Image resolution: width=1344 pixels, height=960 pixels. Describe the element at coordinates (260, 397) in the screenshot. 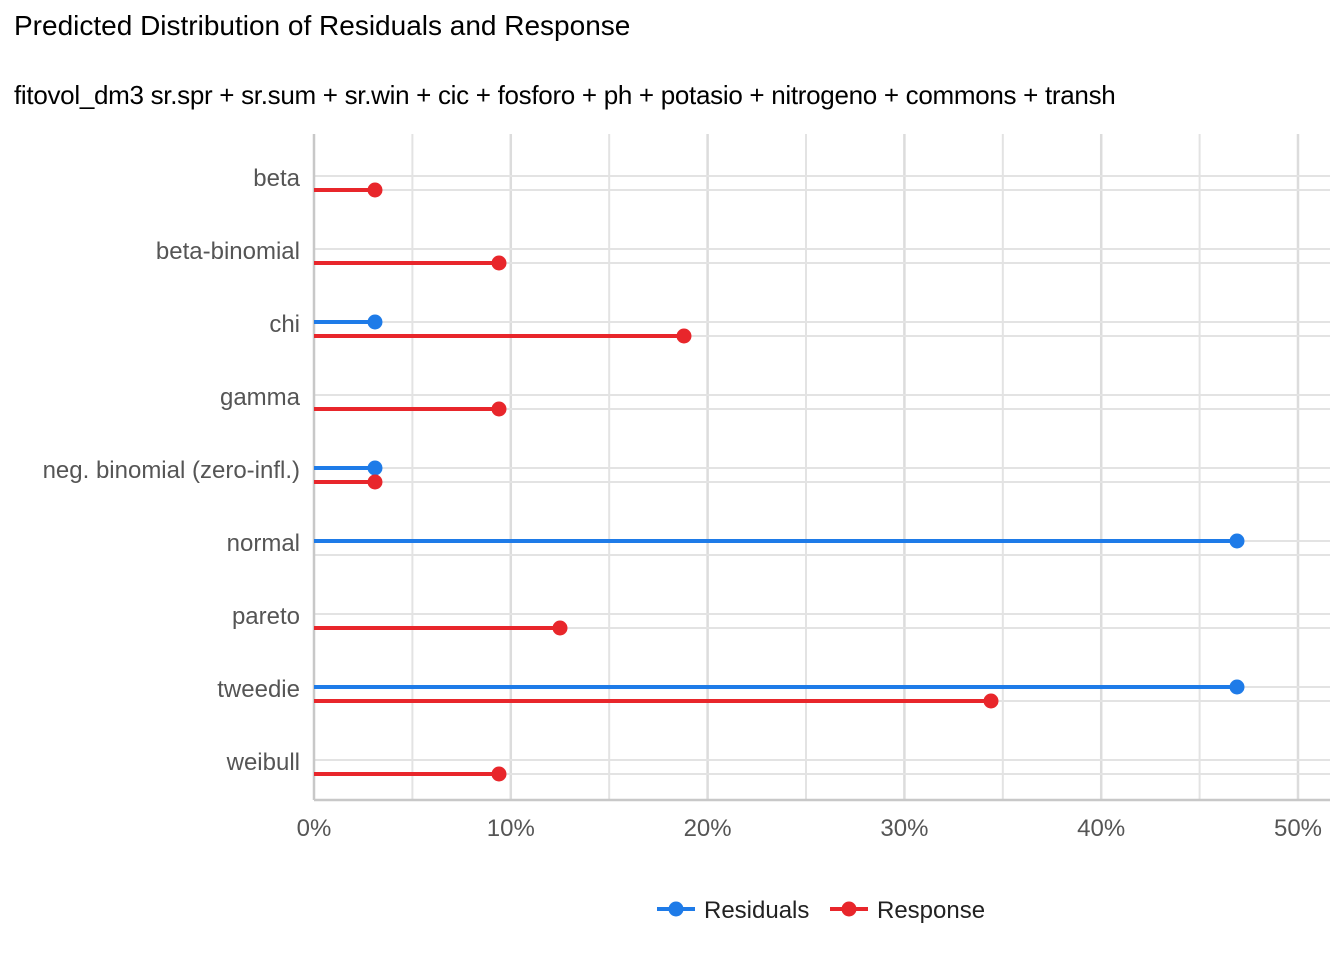

I see `y-tick-label: gamma` at that location.